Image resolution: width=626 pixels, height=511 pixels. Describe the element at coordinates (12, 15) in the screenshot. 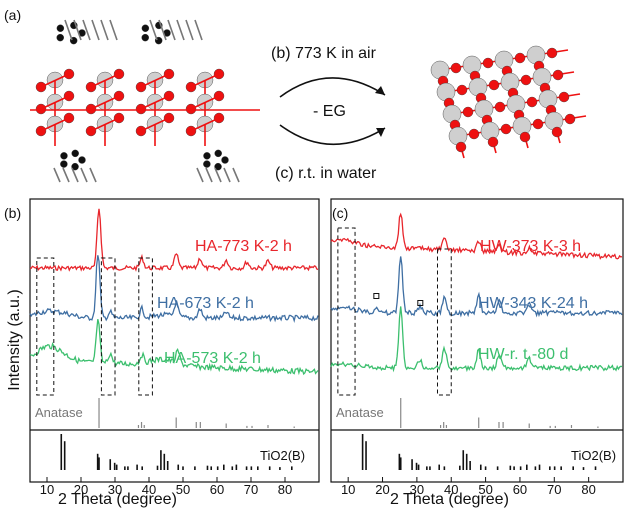

I see `scheme-panel-label: (a)` at that location.